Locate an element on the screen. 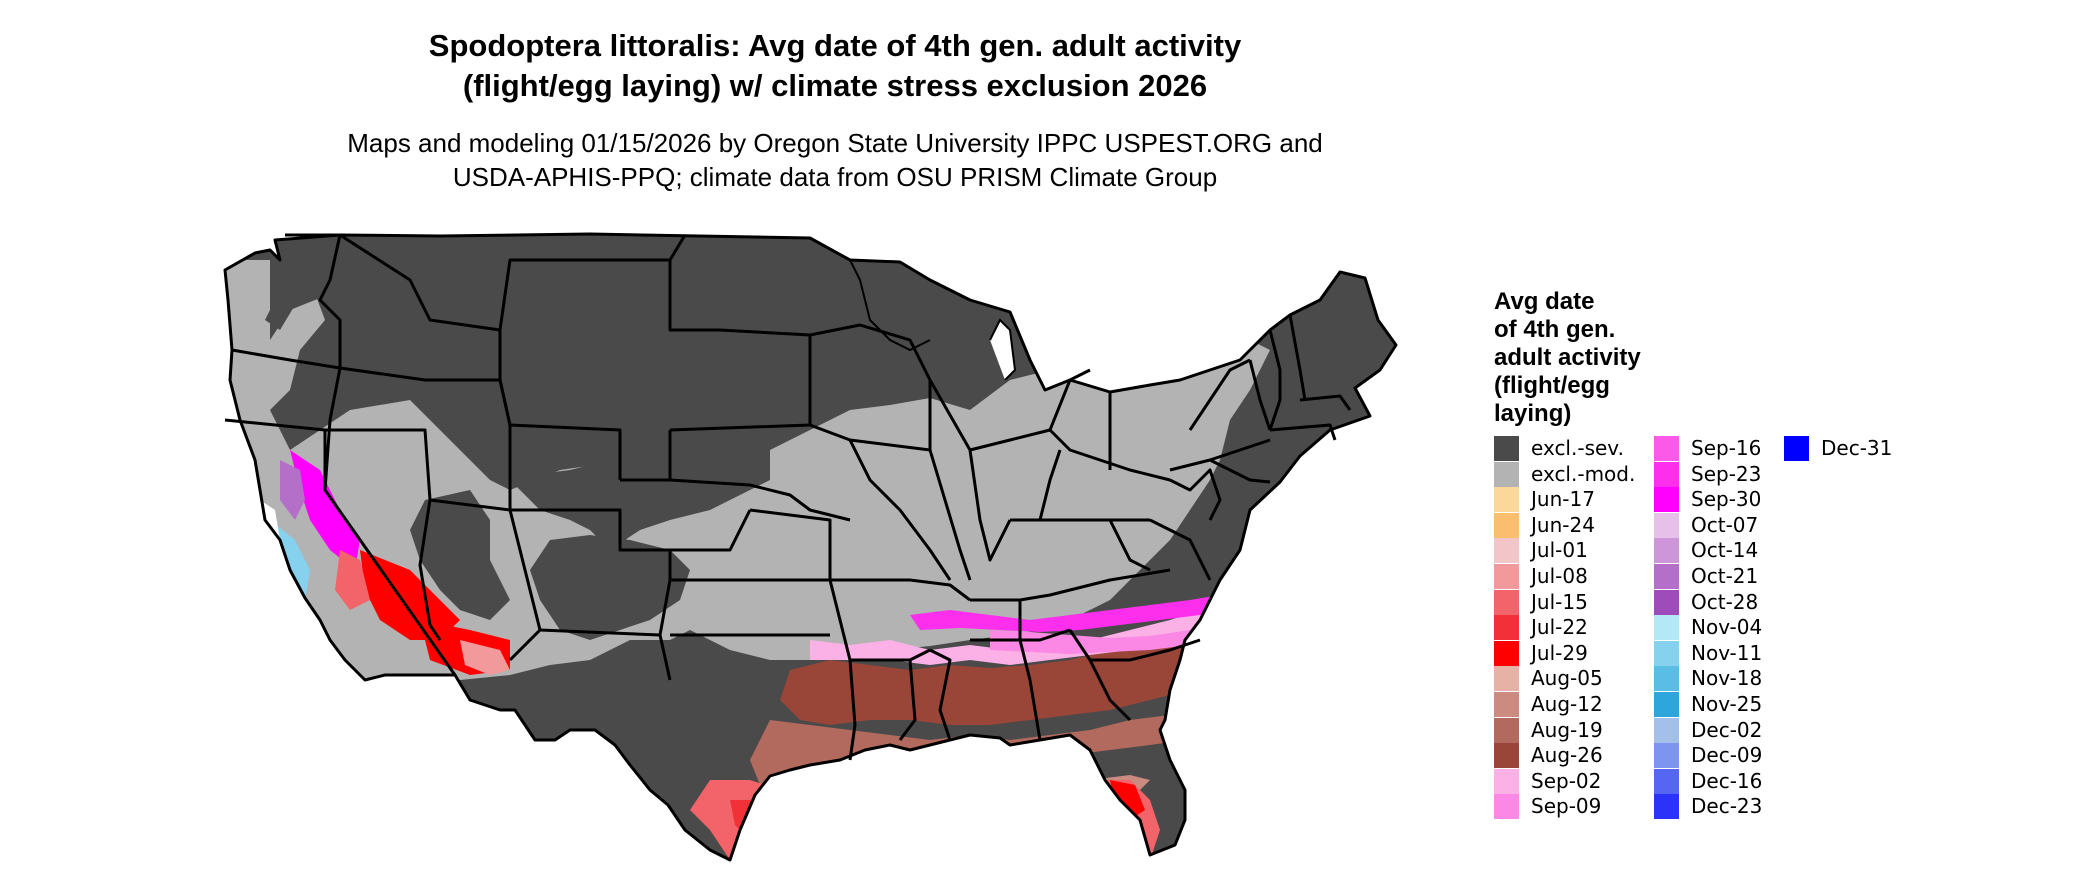  legend-title-line: Avg date is located at coordinates (1544, 301).